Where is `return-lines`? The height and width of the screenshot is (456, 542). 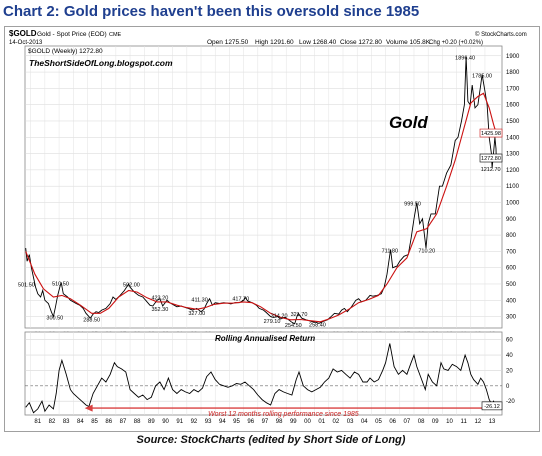
return-lines is located at coordinates (261, 378).